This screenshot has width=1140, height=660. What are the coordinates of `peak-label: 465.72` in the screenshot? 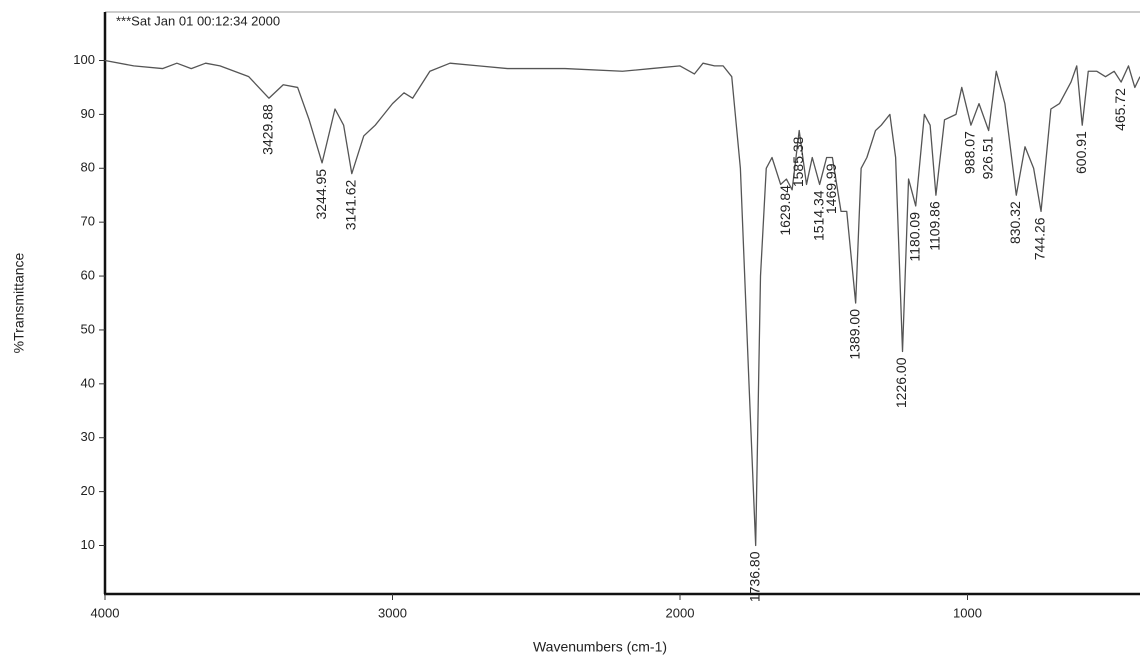 It's located at (1120, 109).